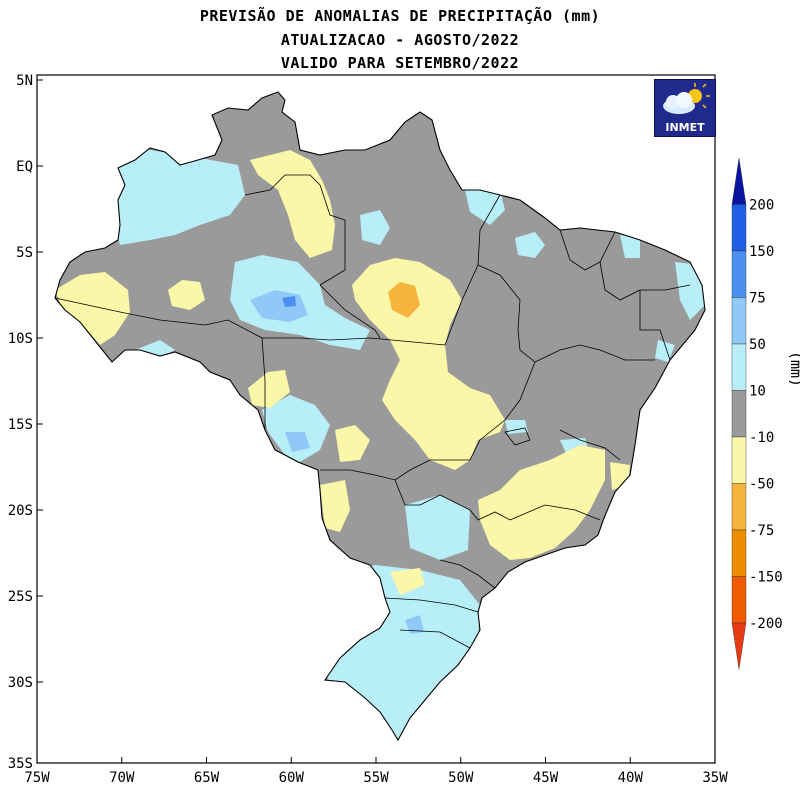 This screenshot has height=790, width=800. Describe the element at coordinates (761, 485) in the screenshot. I see `legend-label: -50` at that location.